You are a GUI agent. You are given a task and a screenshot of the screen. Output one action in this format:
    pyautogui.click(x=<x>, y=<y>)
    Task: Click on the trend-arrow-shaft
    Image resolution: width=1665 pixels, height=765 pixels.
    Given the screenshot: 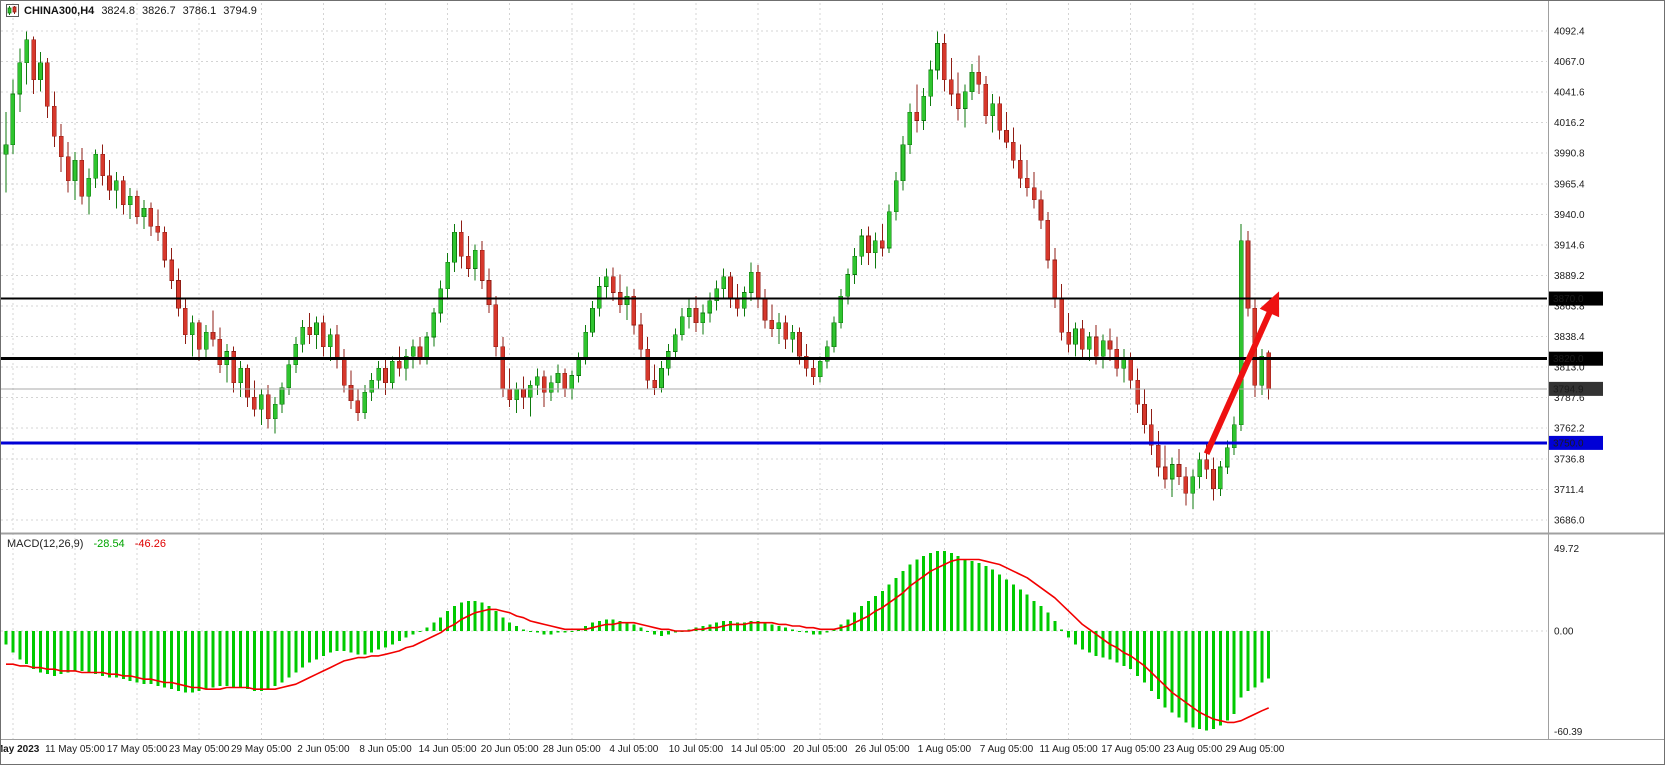 What is the action you would take?
    pyautogui.click(x=1239, y=379)
    